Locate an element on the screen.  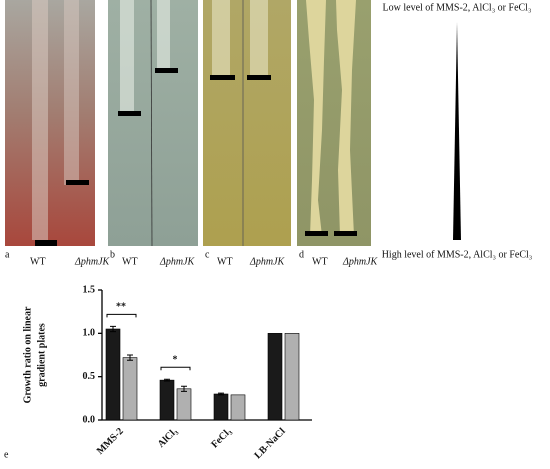
panel-letter: c is located at coordinates (207, 254).